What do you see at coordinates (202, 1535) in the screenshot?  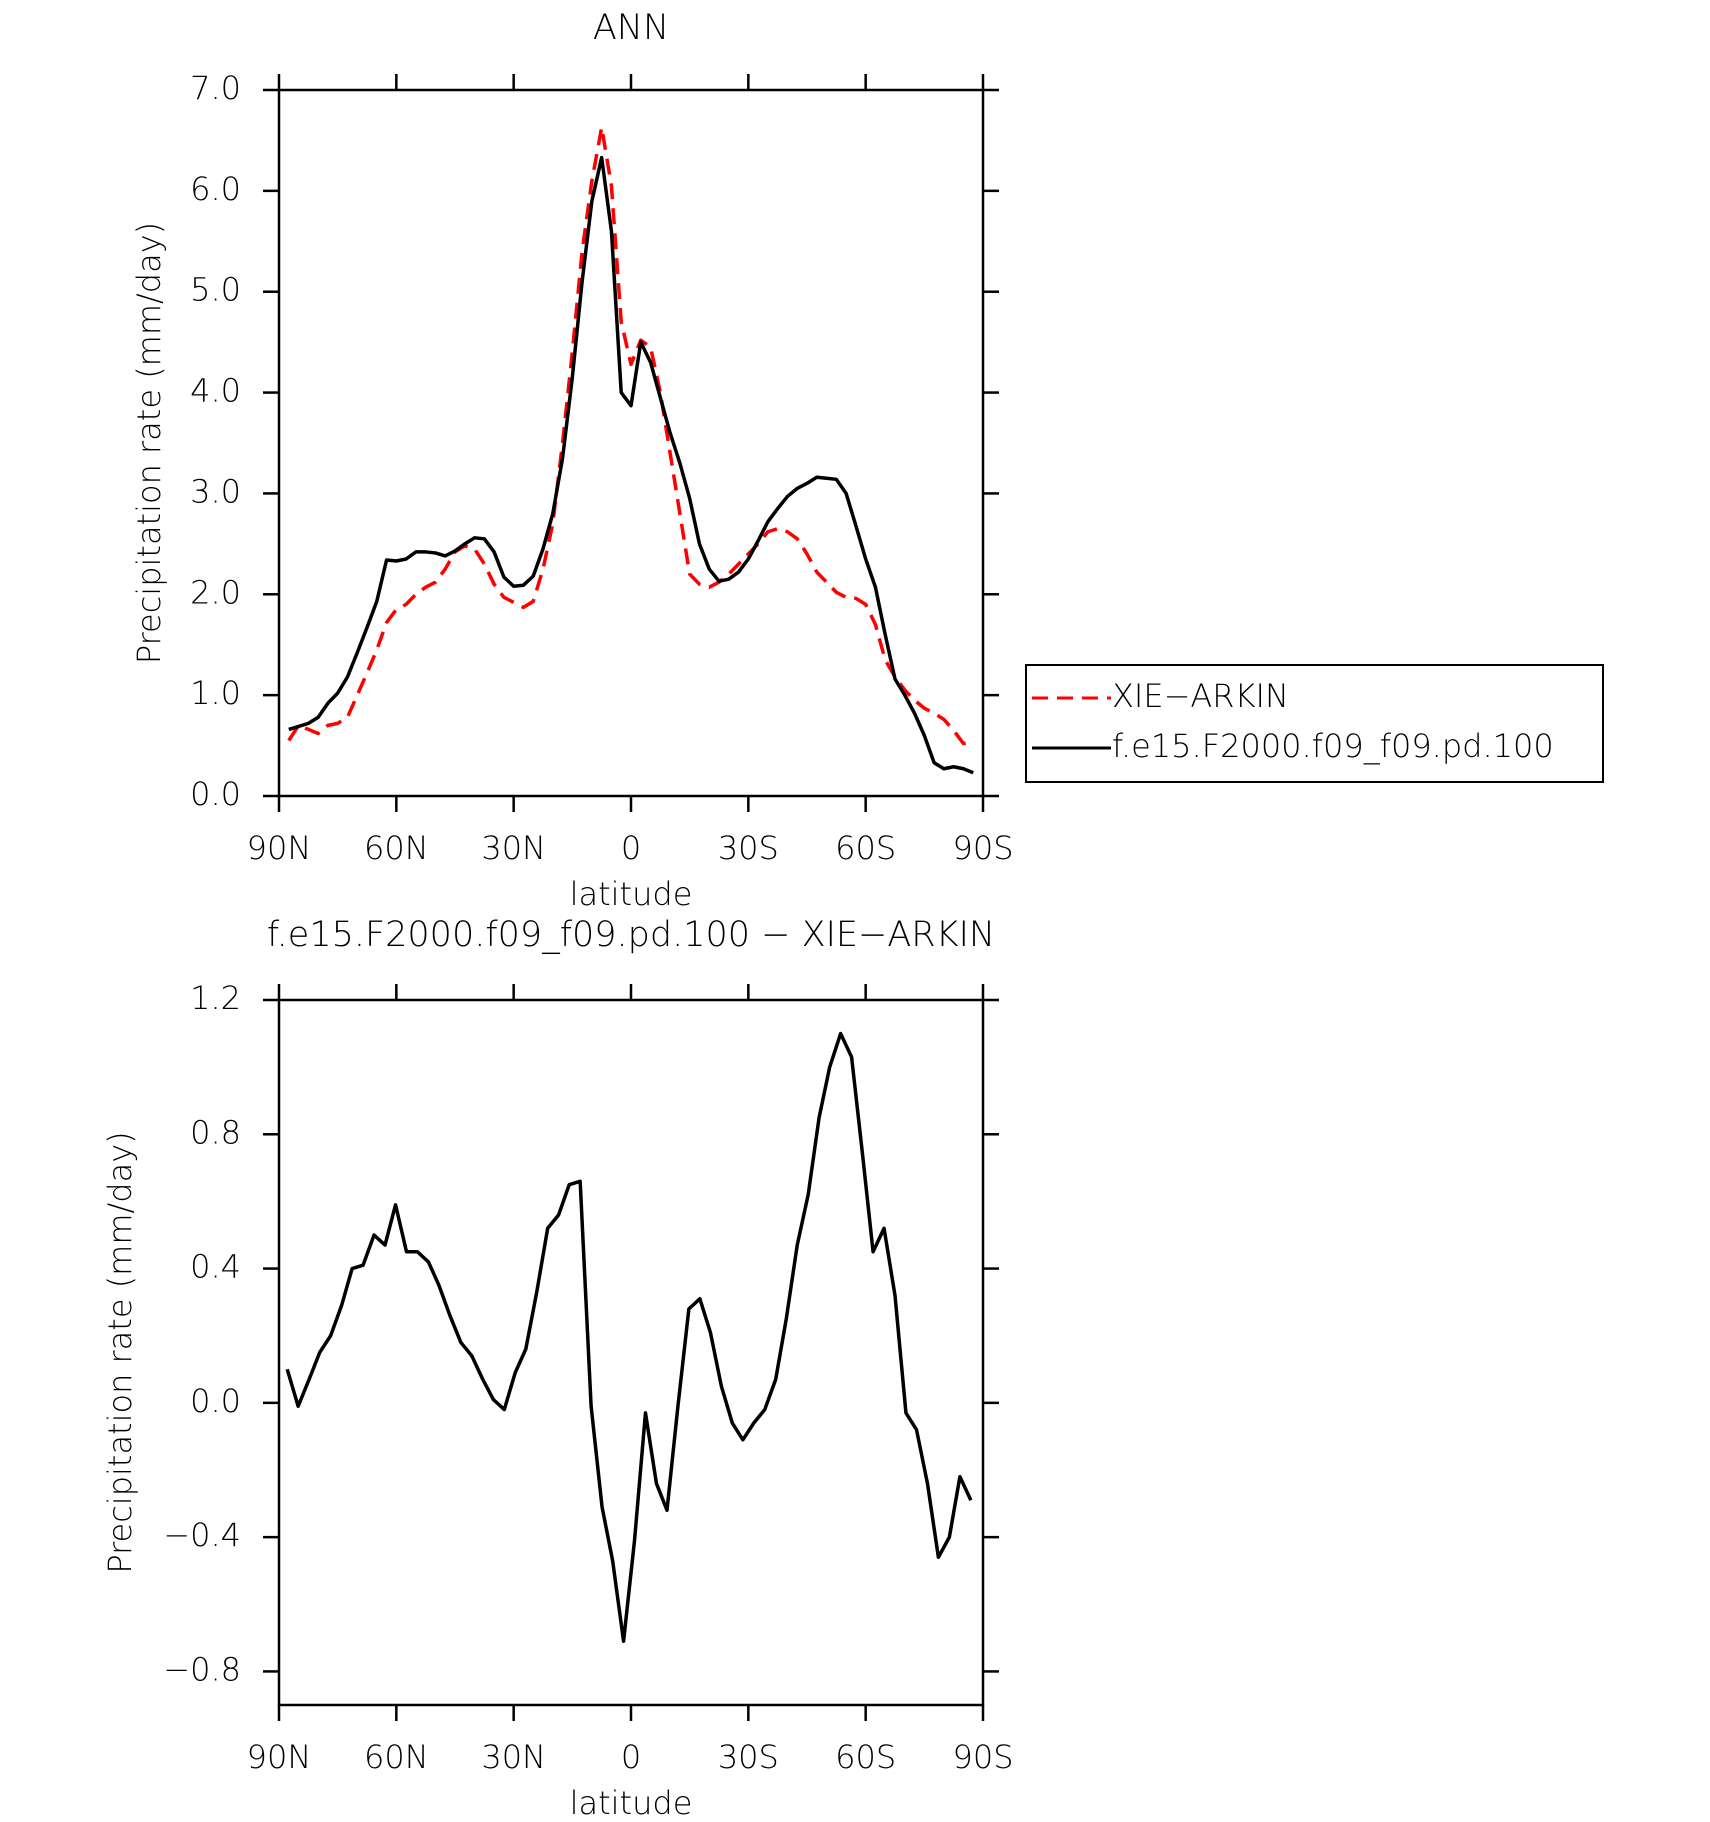 I see `y-tick-label: −0.4` at bounding box center [202, 1535].